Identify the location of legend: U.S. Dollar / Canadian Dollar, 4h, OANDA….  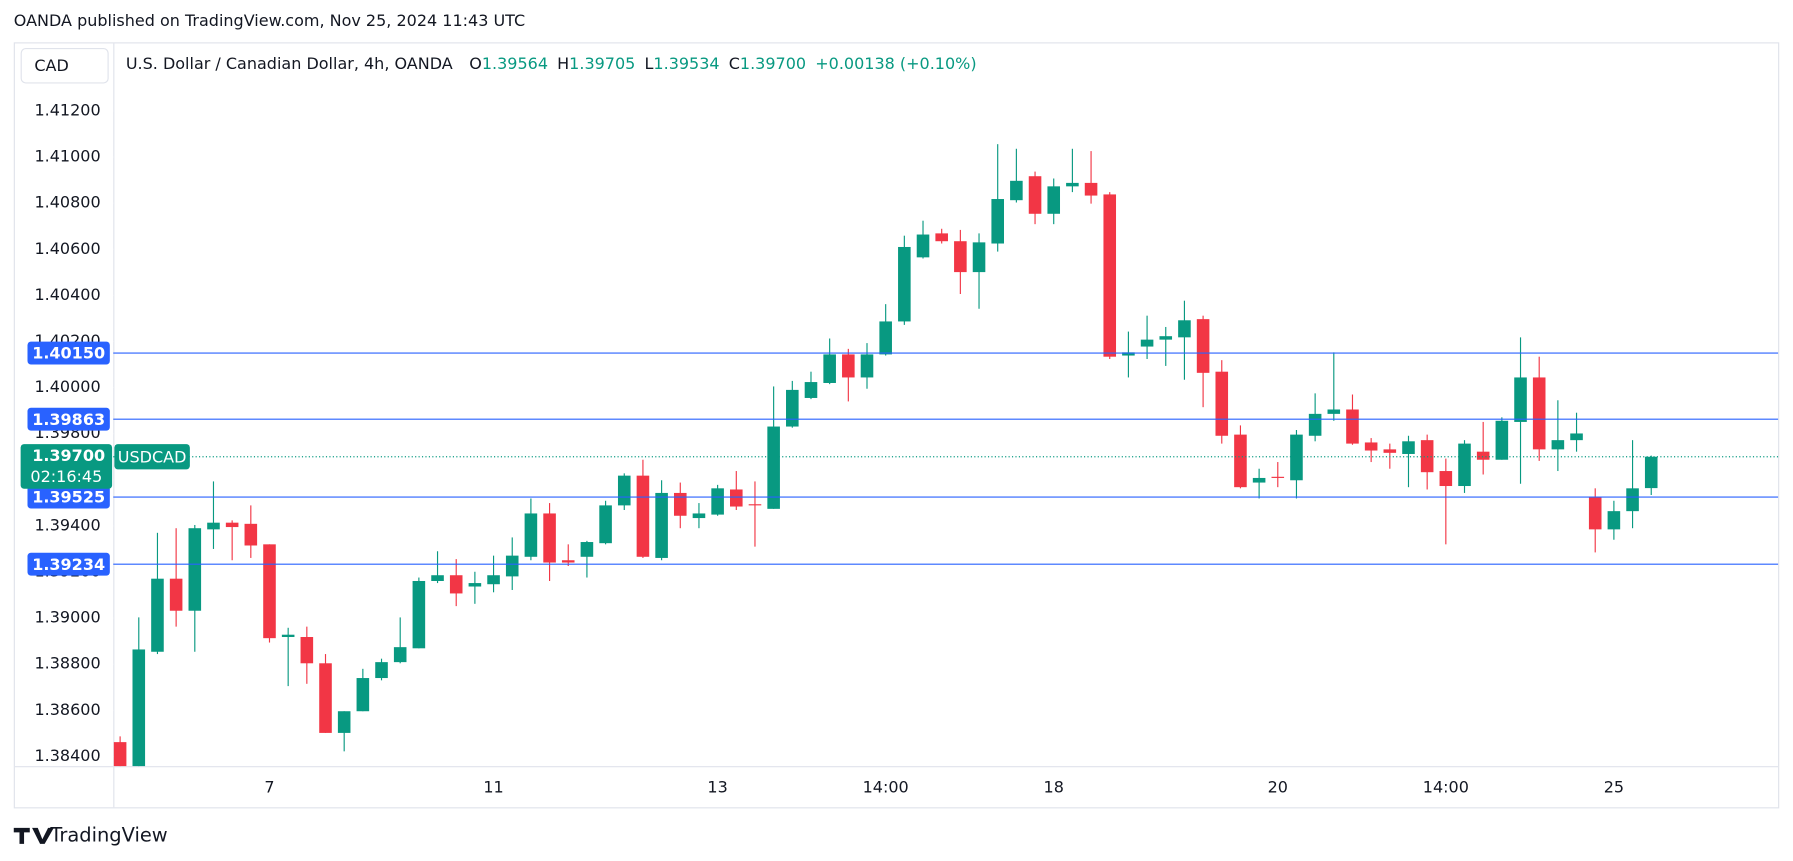
(551, 63).